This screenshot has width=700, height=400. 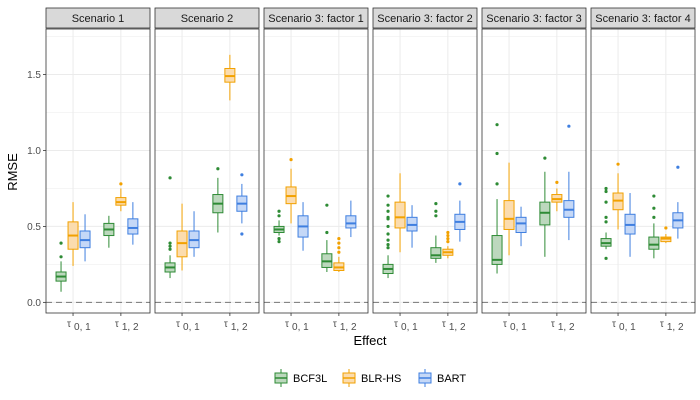 I want to click on legend-item-blr-hs: BLR-HS, so click(x=371, y=378).